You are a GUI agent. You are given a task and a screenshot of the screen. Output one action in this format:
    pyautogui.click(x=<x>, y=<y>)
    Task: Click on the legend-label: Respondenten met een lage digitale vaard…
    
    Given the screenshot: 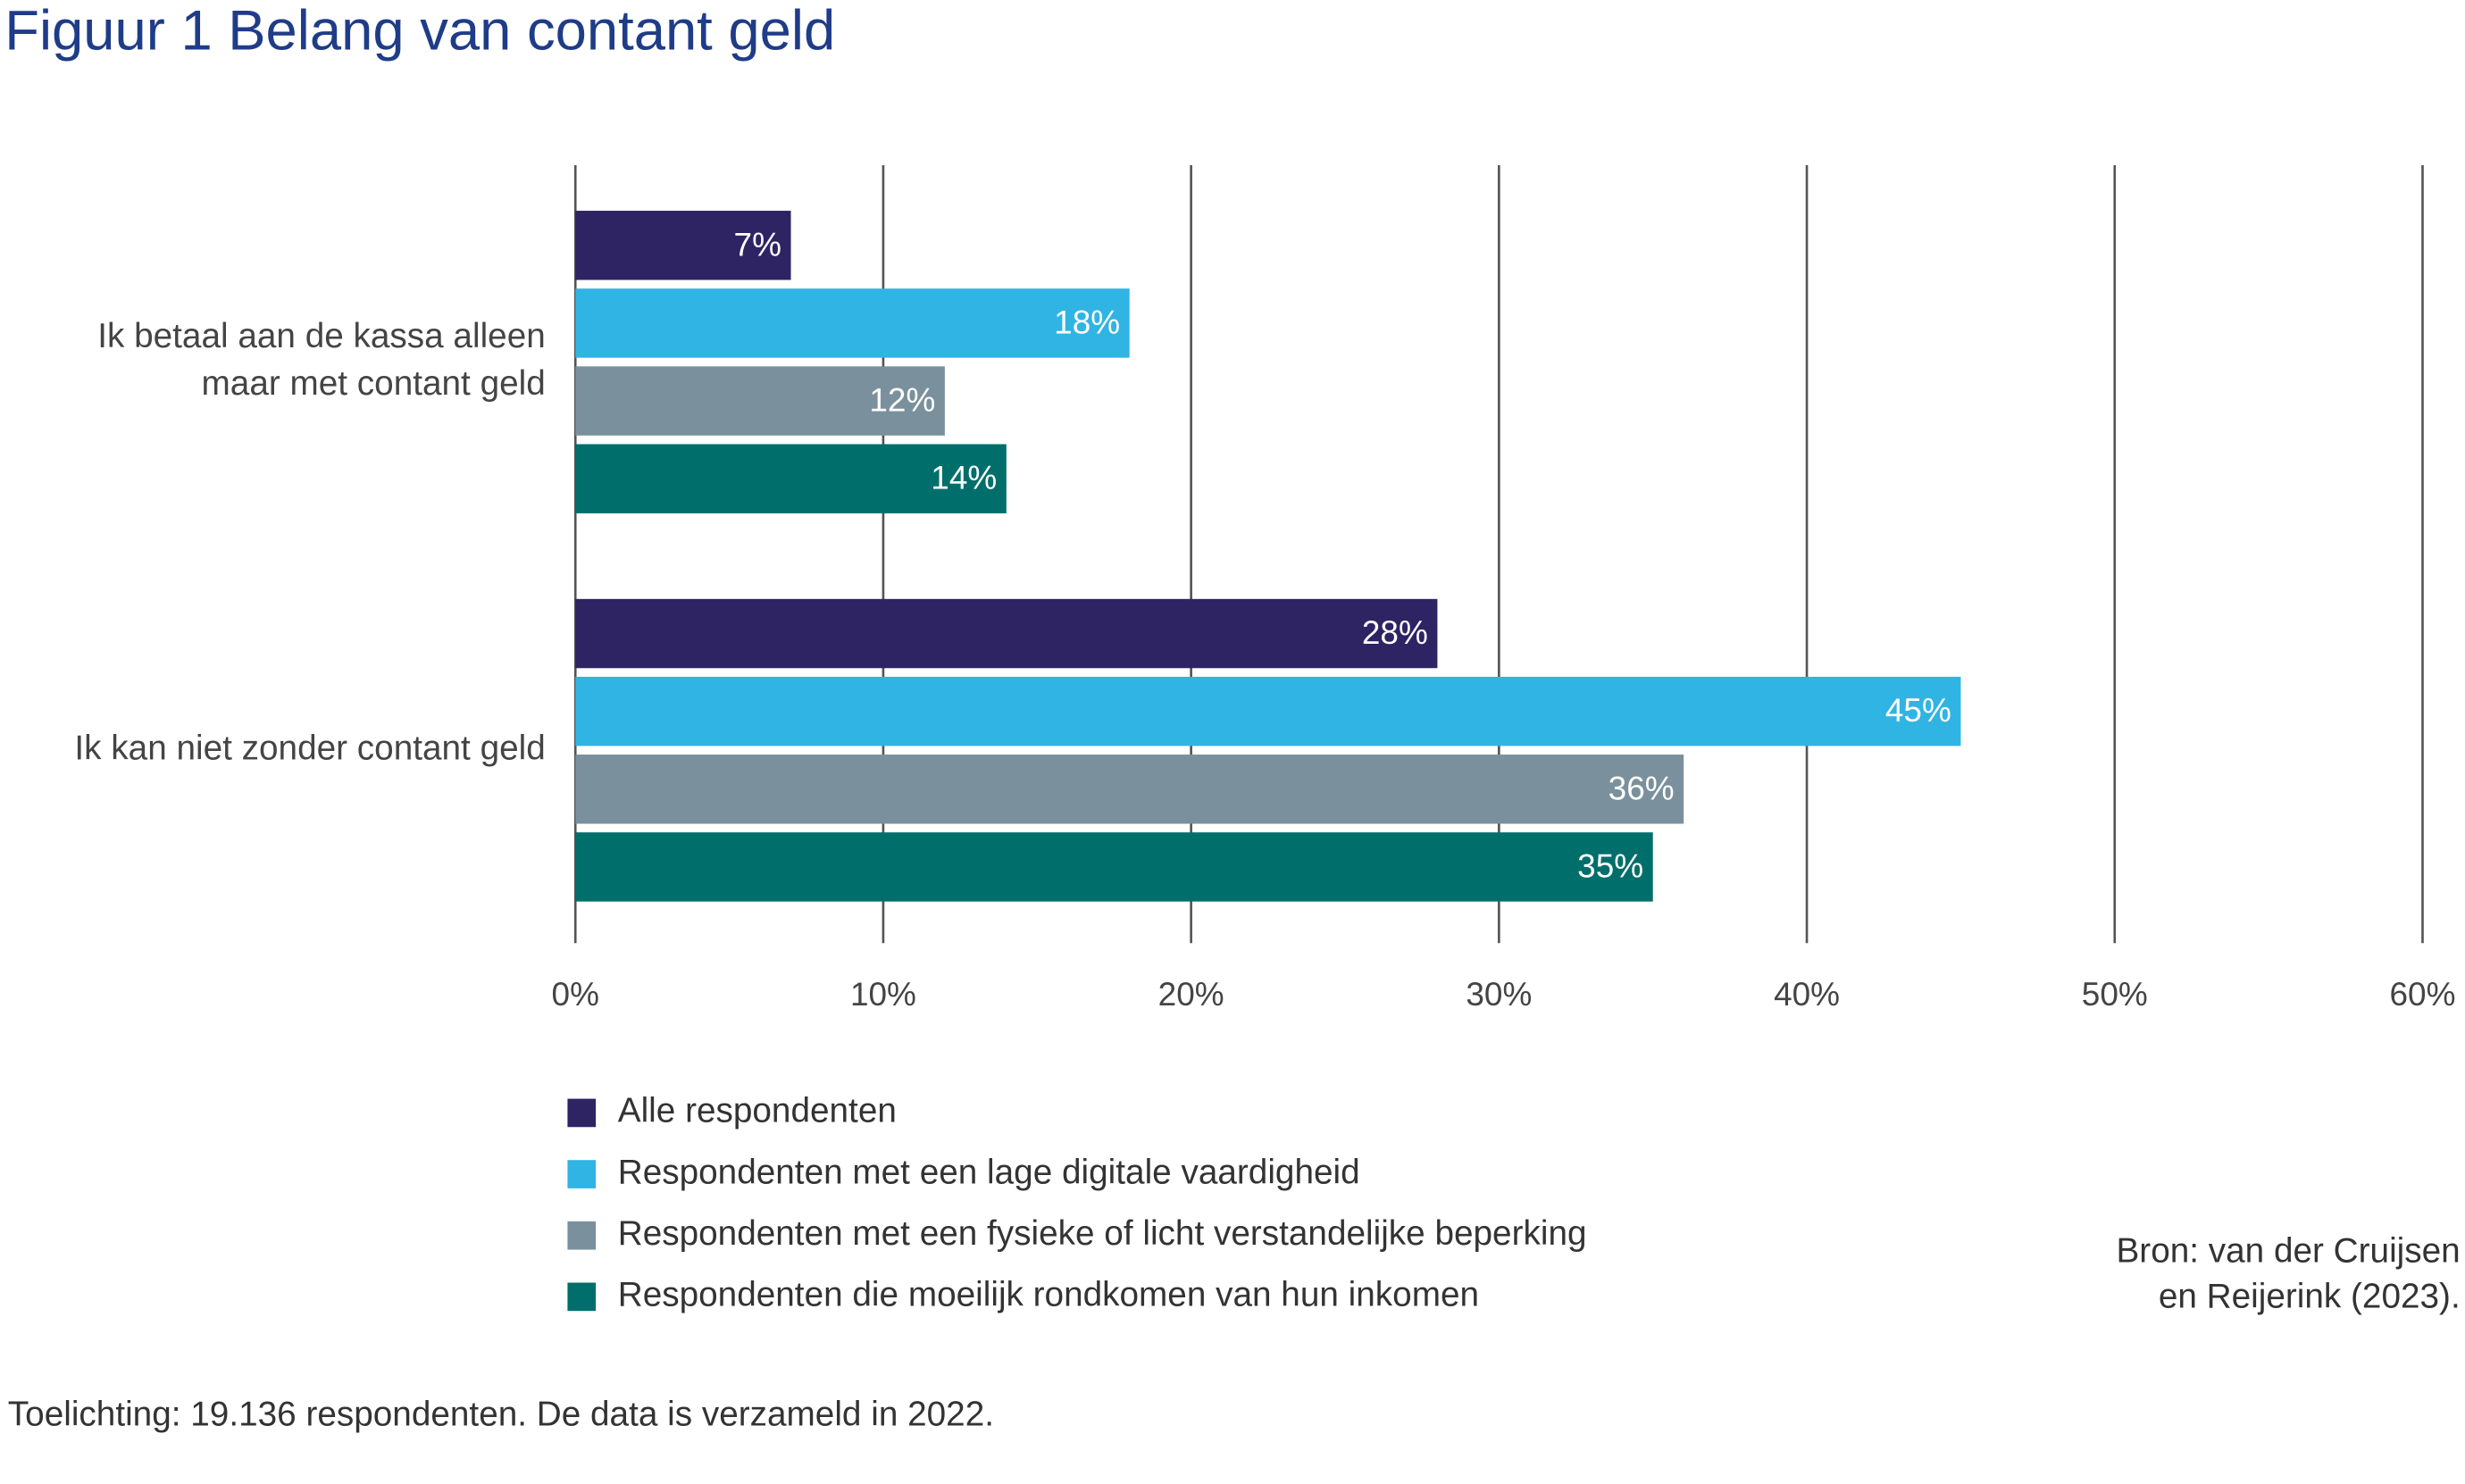 What is the action you would take?
    pyautogui.click(x=989, y=1172)
    